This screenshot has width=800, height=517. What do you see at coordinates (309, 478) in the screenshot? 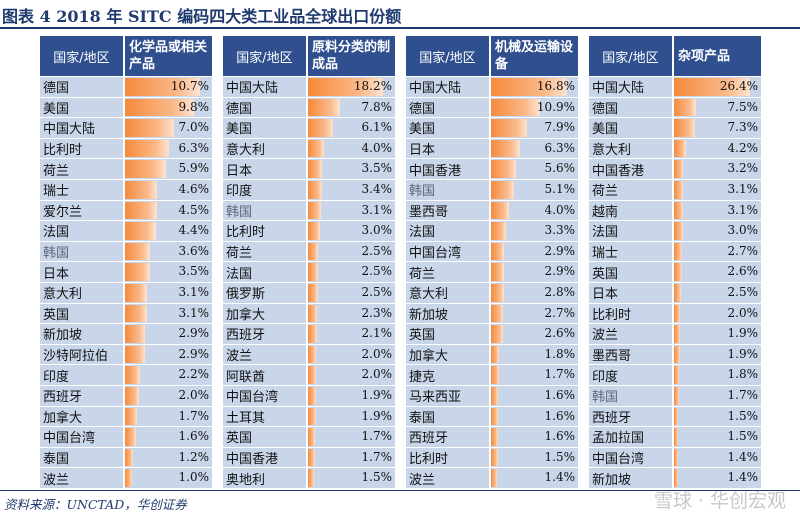
I see `table-row: 奥地利 1.5%` at bounding box center [309, 478].